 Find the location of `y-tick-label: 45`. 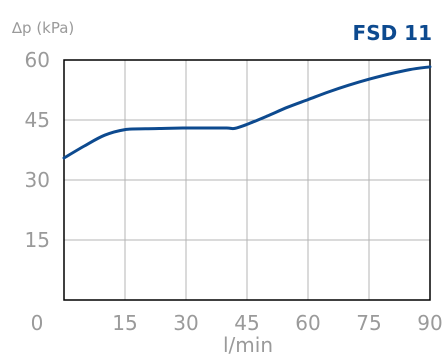

y-tick-label: 45 is located at coordinates (37, 120).